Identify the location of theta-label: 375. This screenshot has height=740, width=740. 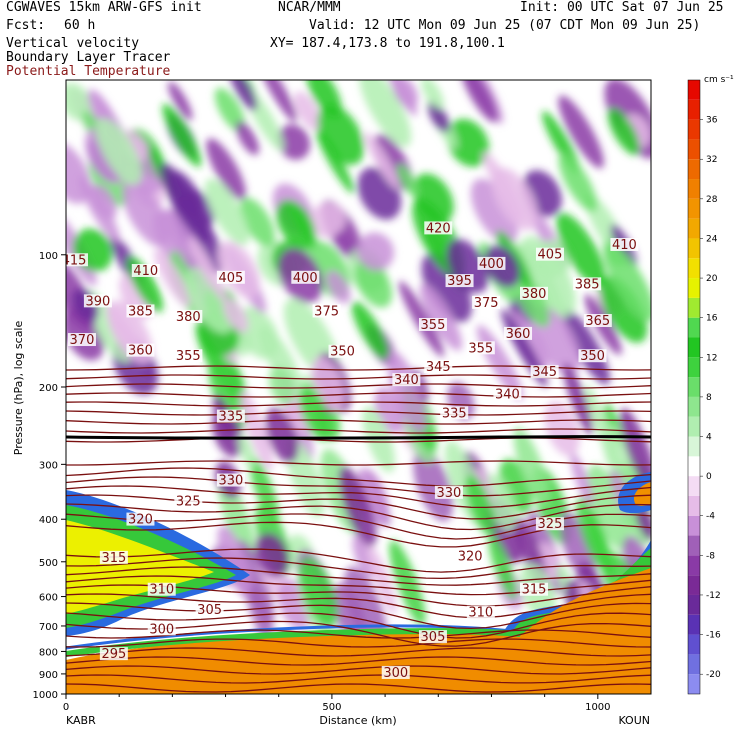
(486, 303).